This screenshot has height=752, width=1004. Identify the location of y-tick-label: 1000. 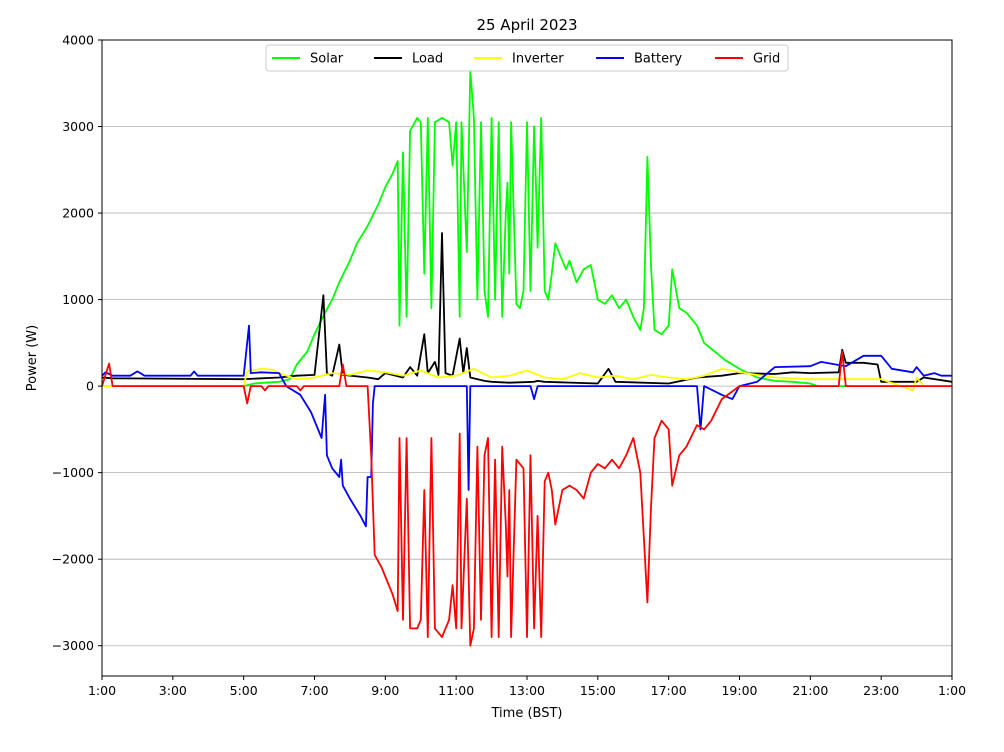
(78, 299).